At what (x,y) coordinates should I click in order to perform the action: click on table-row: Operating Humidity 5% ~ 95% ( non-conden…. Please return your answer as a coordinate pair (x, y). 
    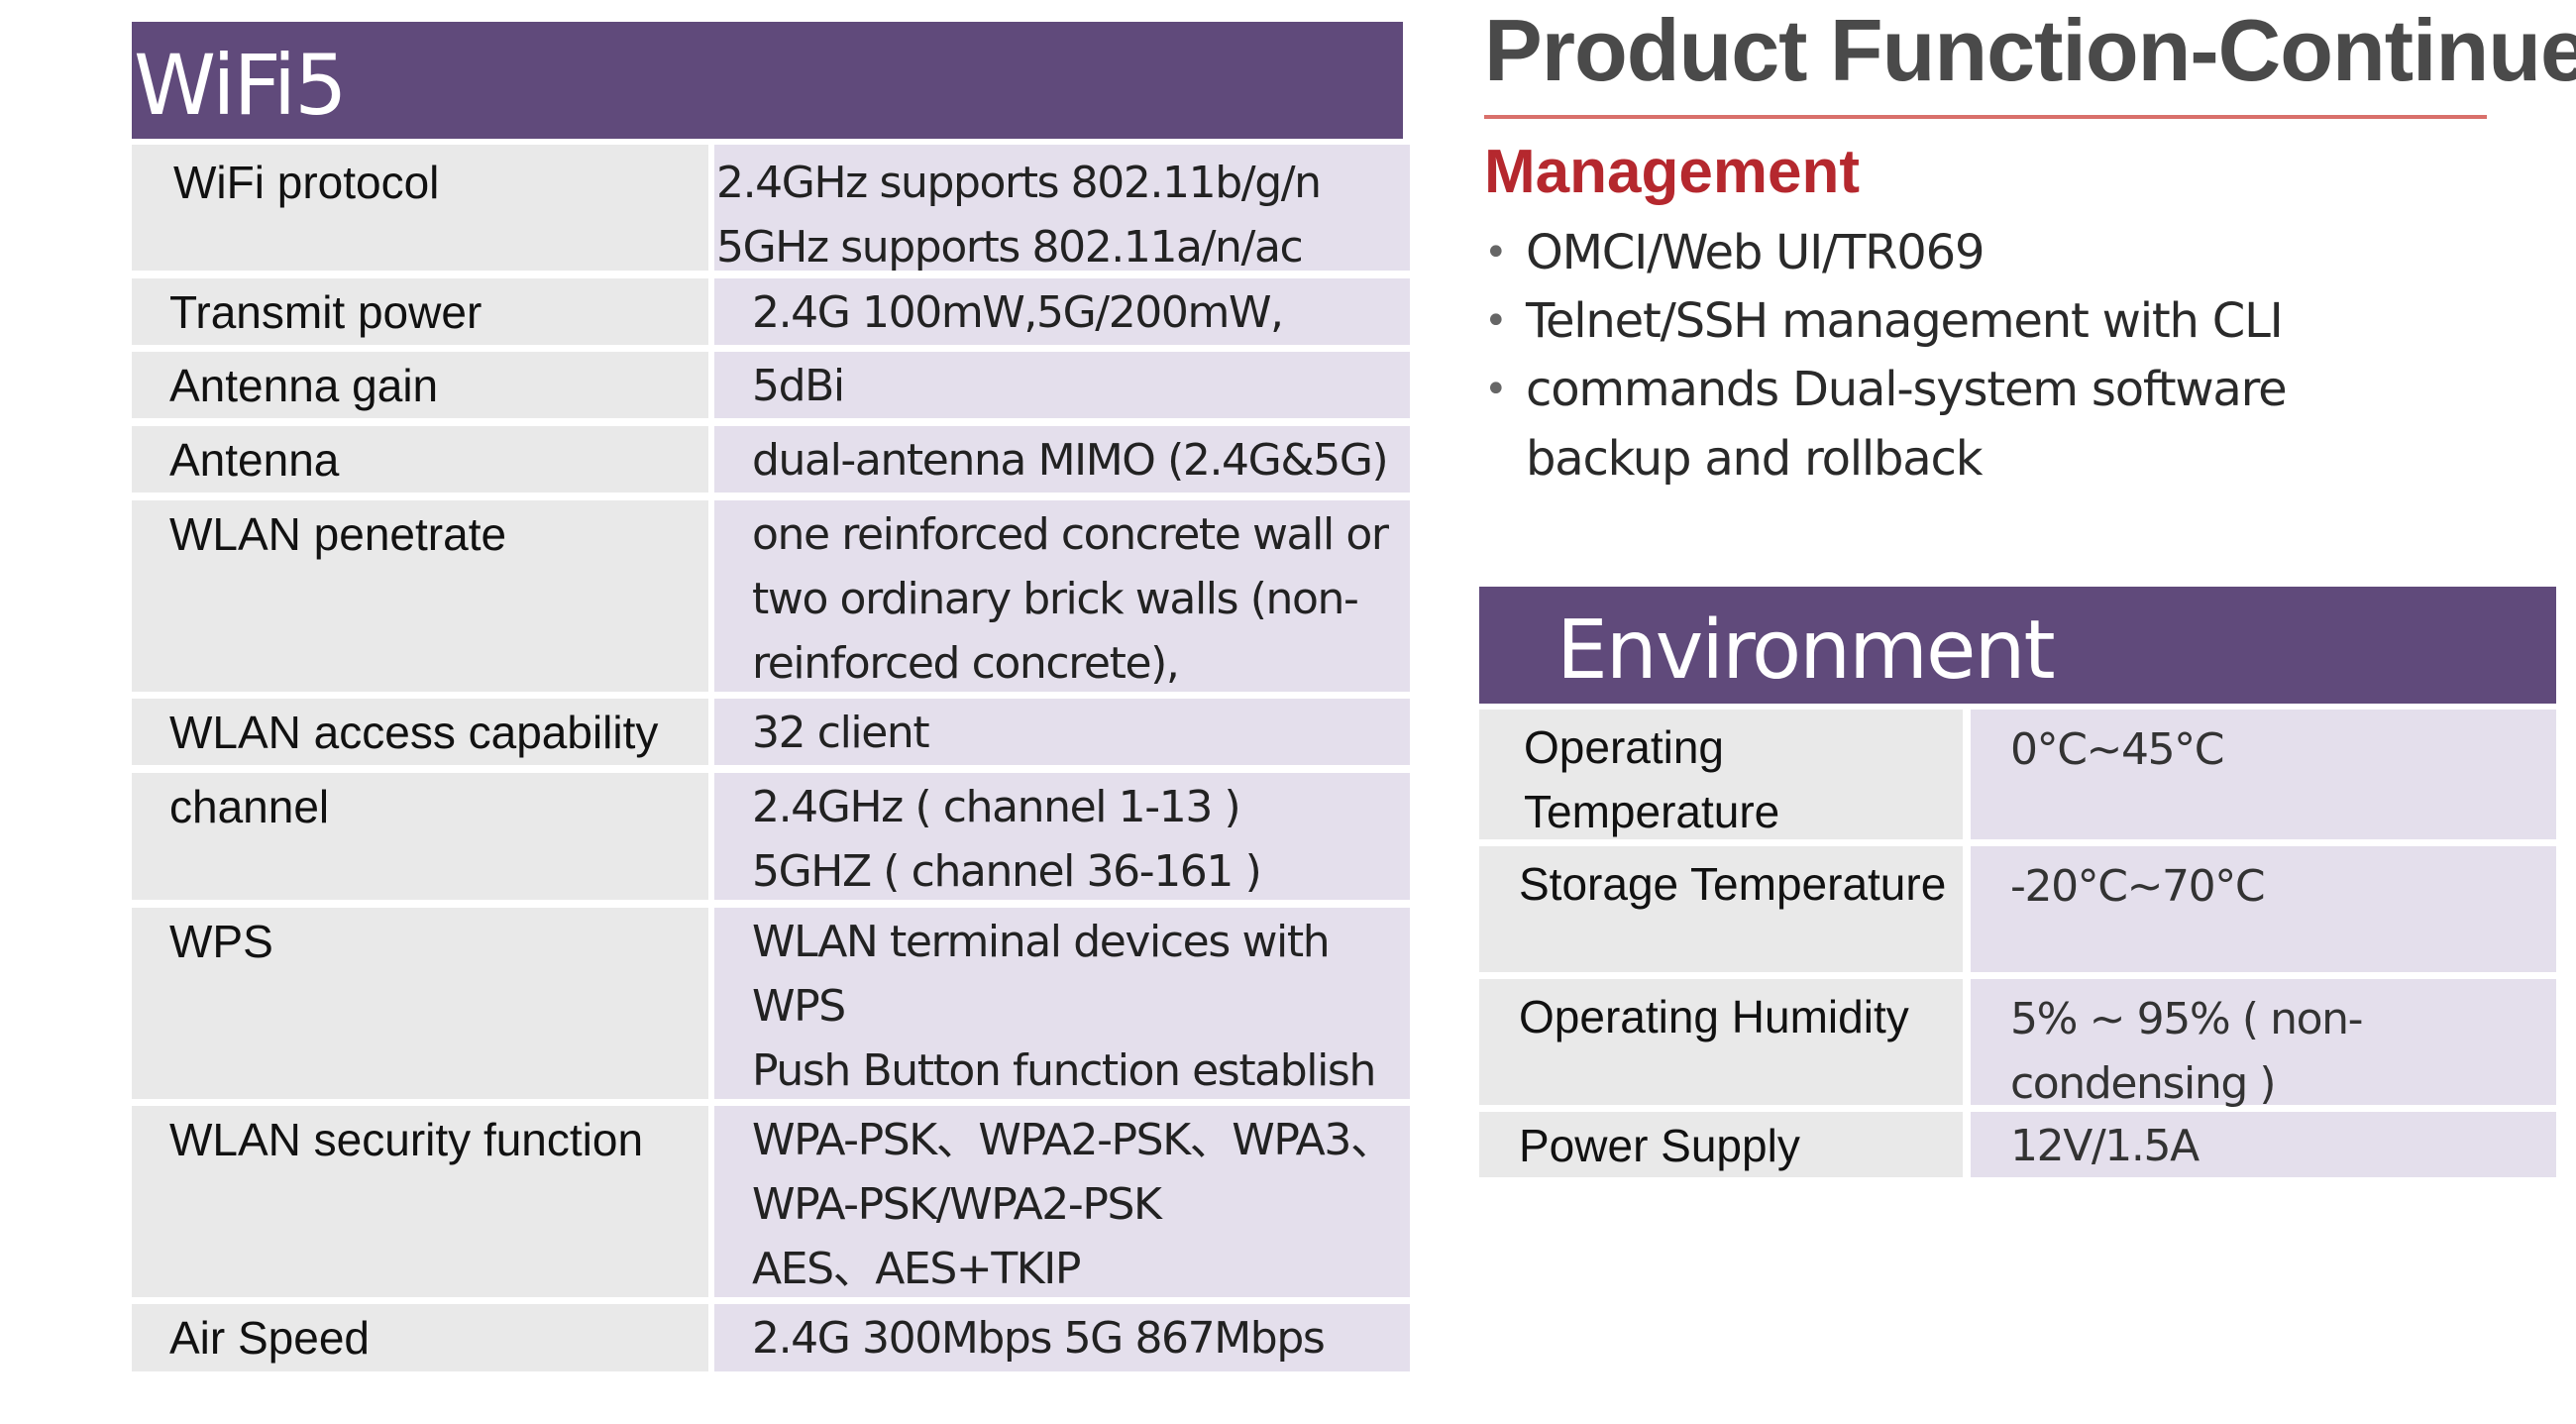
    Looking at the image, I should click on (2017, 1044).